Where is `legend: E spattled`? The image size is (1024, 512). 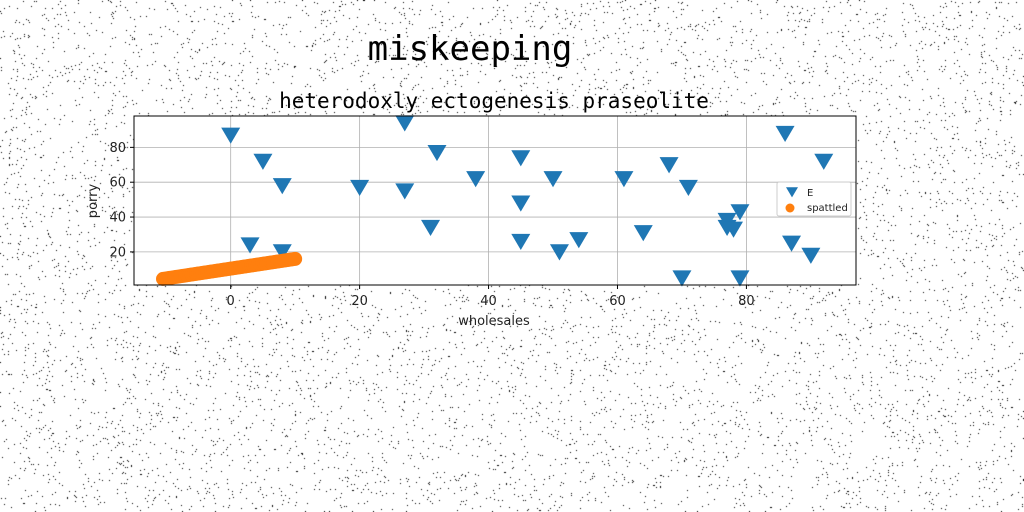
legend: E spattled is located at coordinates (814, 199).